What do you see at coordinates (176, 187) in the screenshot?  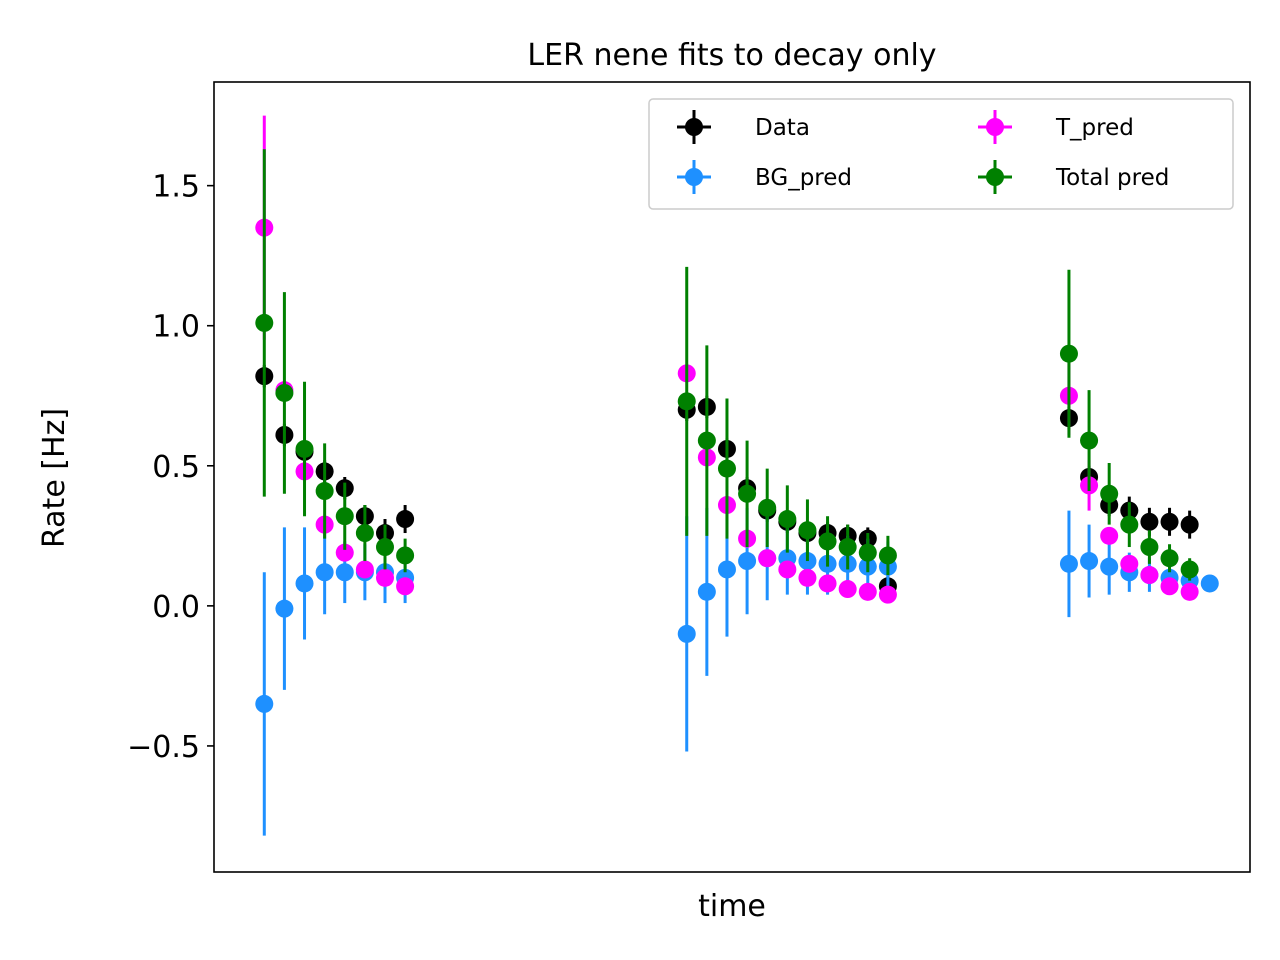 I see `y-tick-label: 1.5` at bounding box center [176, 187].